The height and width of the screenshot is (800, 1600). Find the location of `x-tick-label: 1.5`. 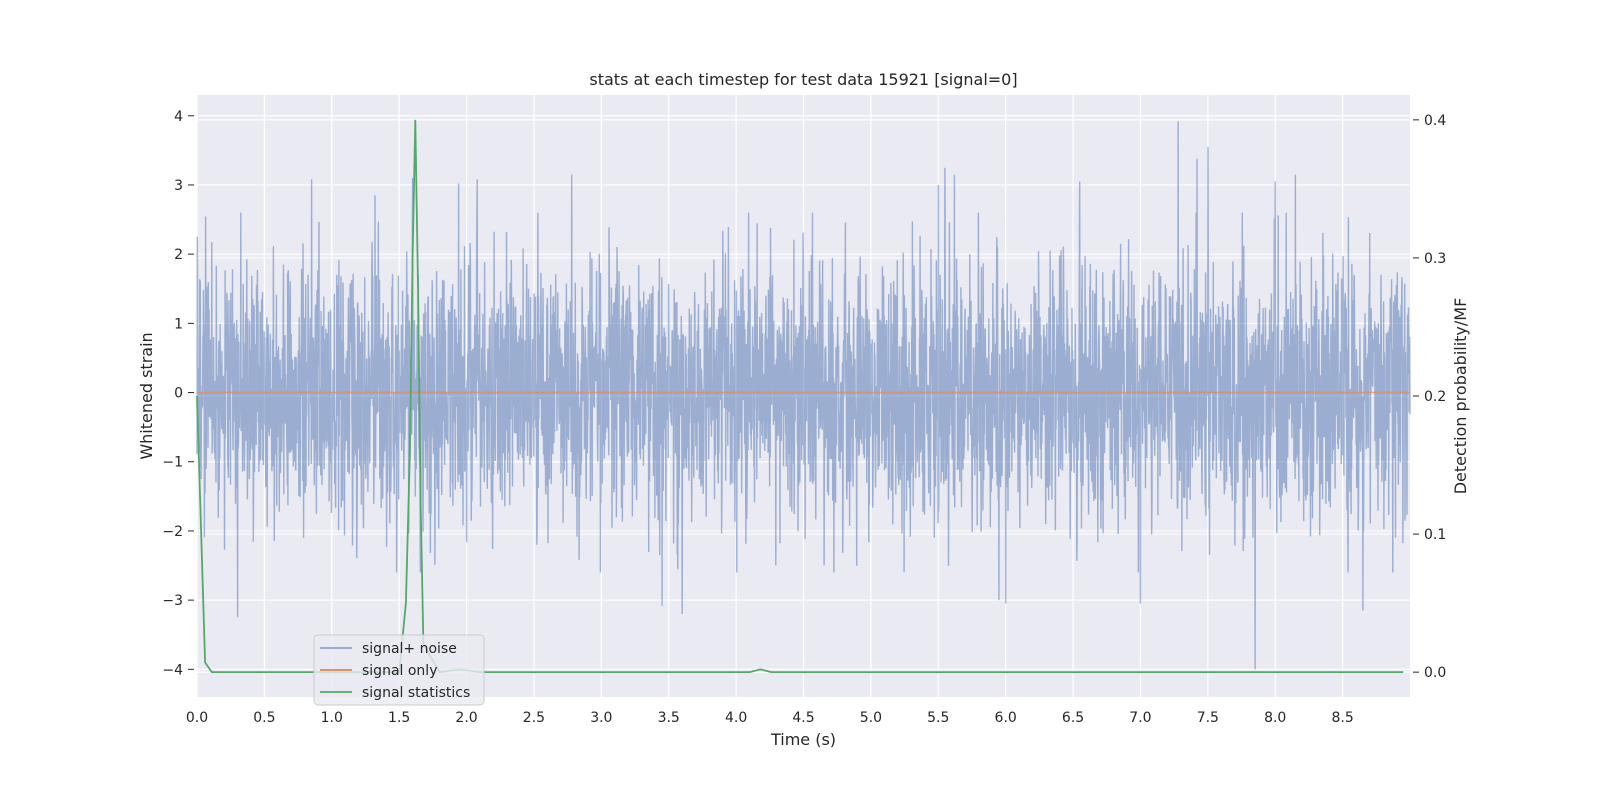

x-tick-label: 1.5 is located at coordinates (399, 718).